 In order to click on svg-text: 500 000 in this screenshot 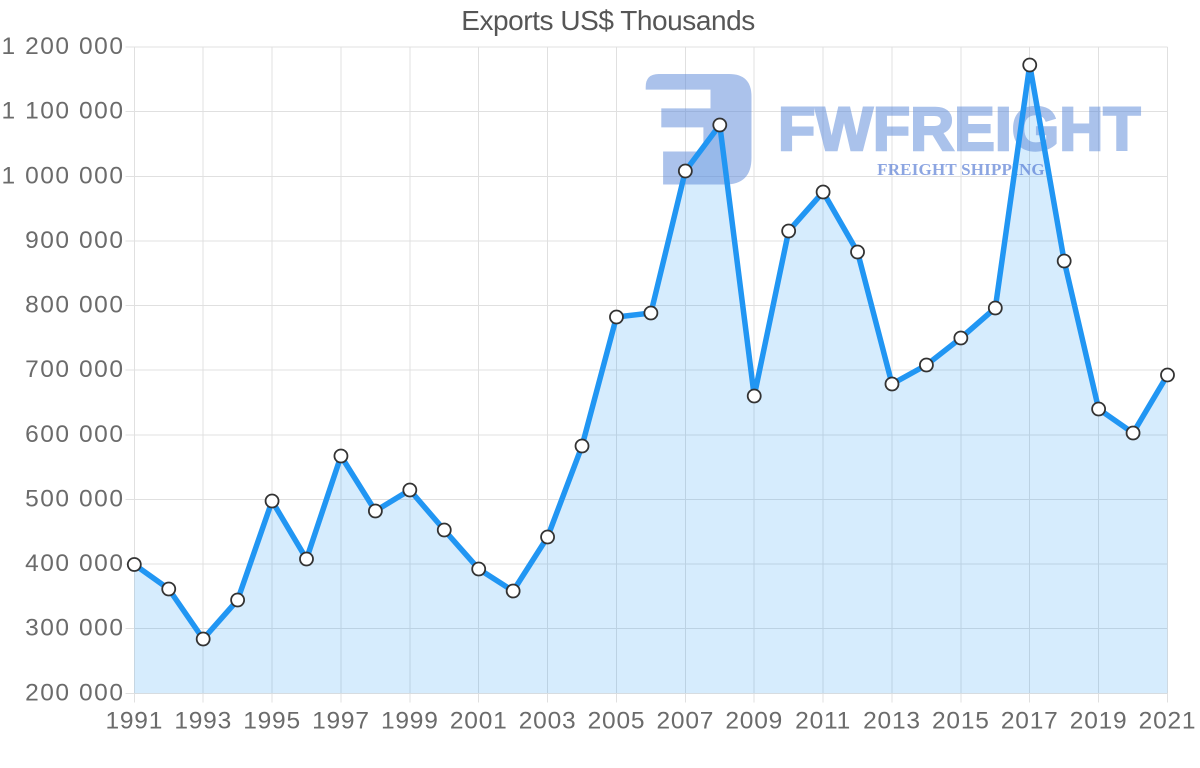, I will do `click(74, 498)`.